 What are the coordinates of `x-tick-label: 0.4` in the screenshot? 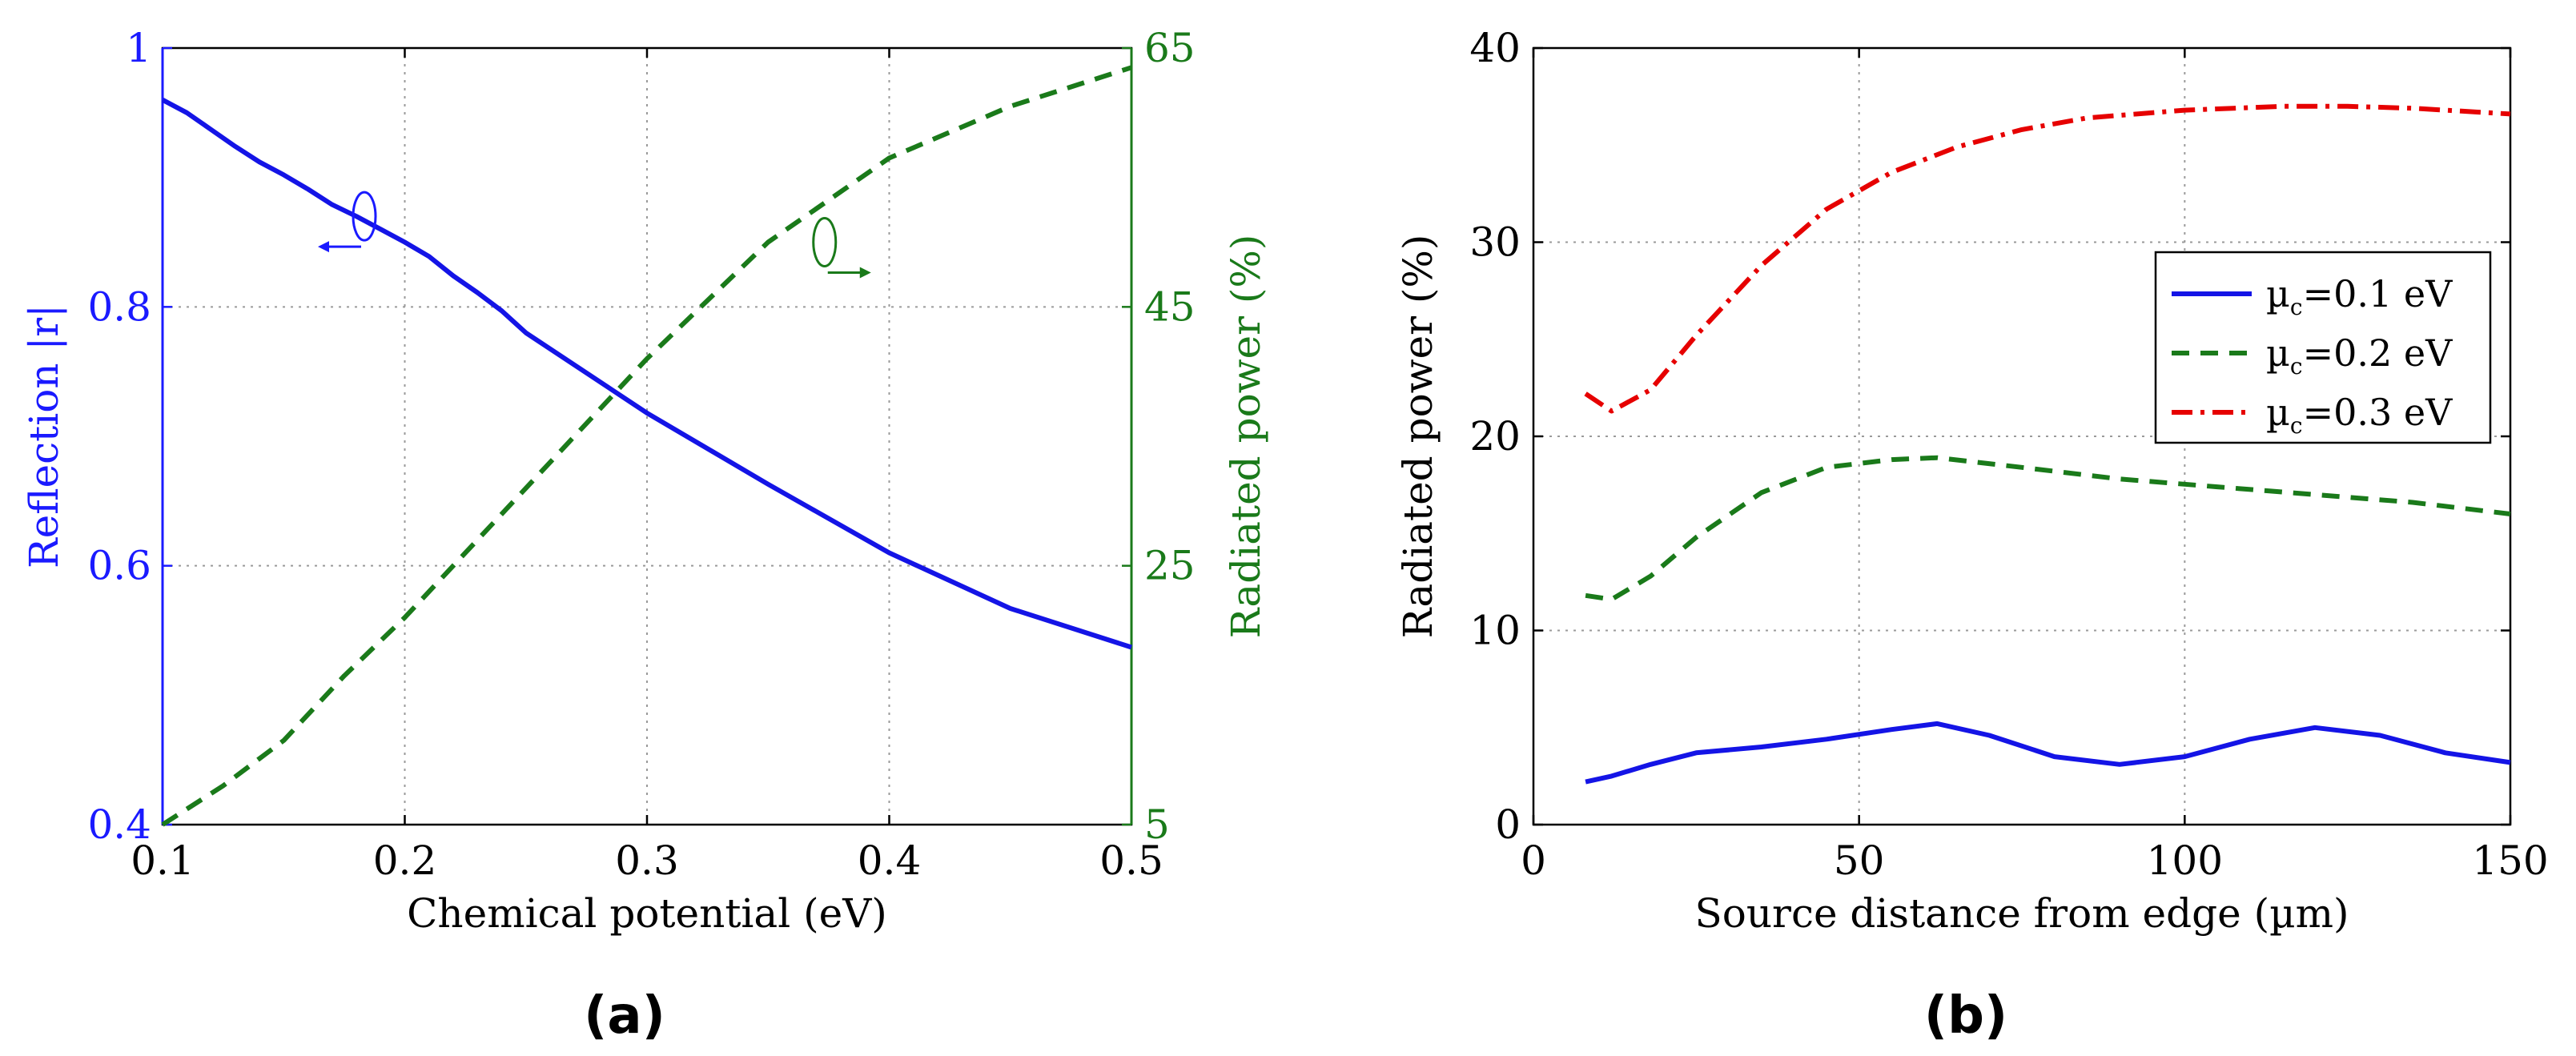 It's located at (890, 860).